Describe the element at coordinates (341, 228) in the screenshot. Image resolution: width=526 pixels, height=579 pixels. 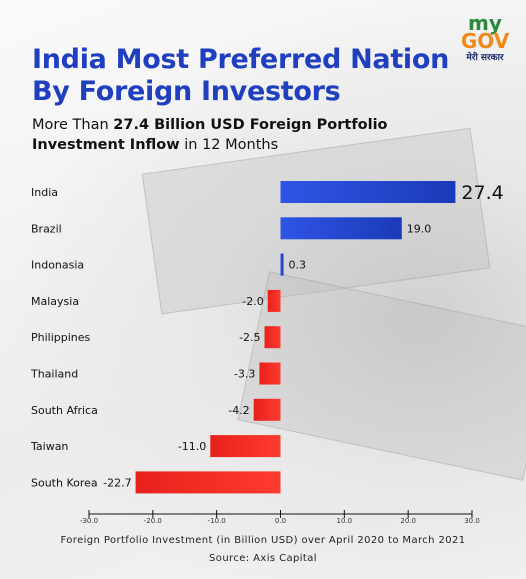
I see `bar-brazil` at that location.